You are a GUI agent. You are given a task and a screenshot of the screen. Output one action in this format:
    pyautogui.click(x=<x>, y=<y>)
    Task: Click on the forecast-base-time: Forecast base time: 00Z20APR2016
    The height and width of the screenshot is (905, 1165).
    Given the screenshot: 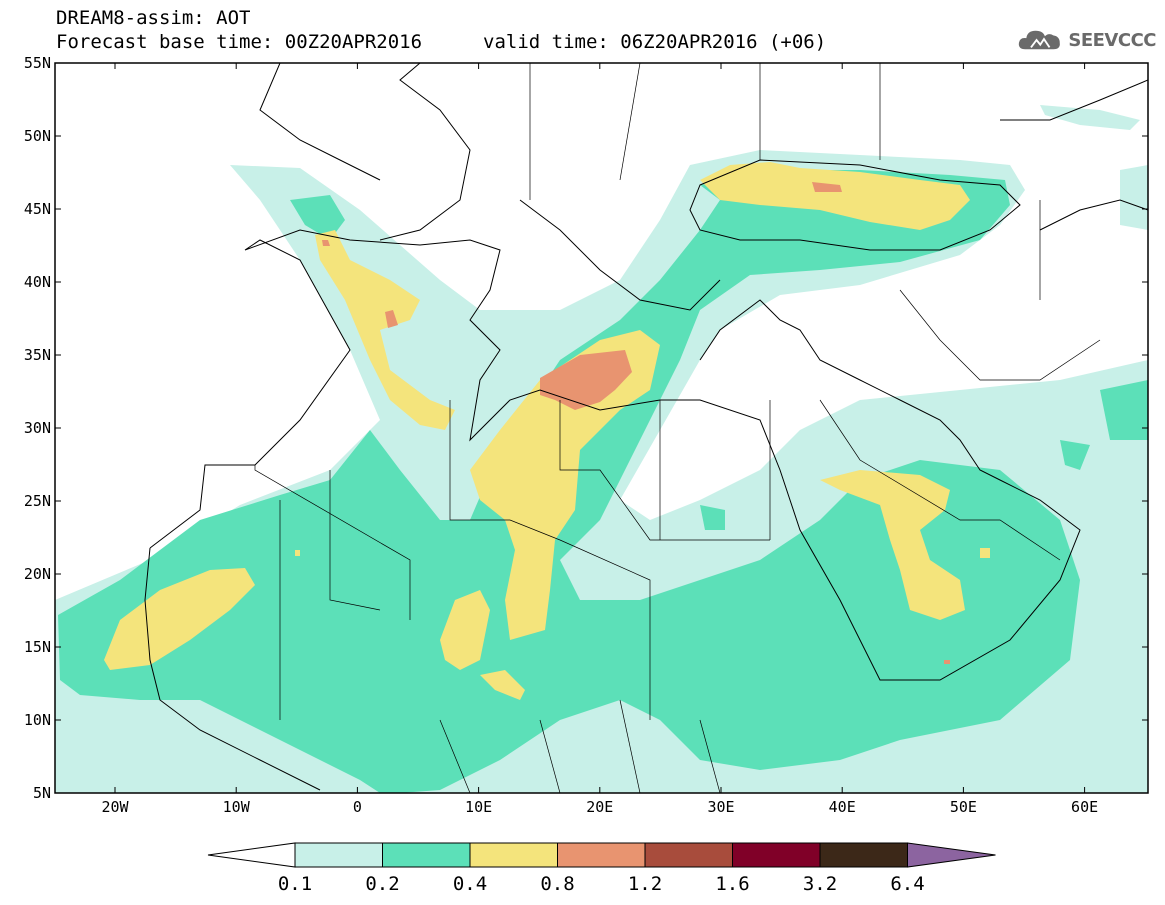 What is the action you would take?
    pyautogui.click(x=239, y=42)
    